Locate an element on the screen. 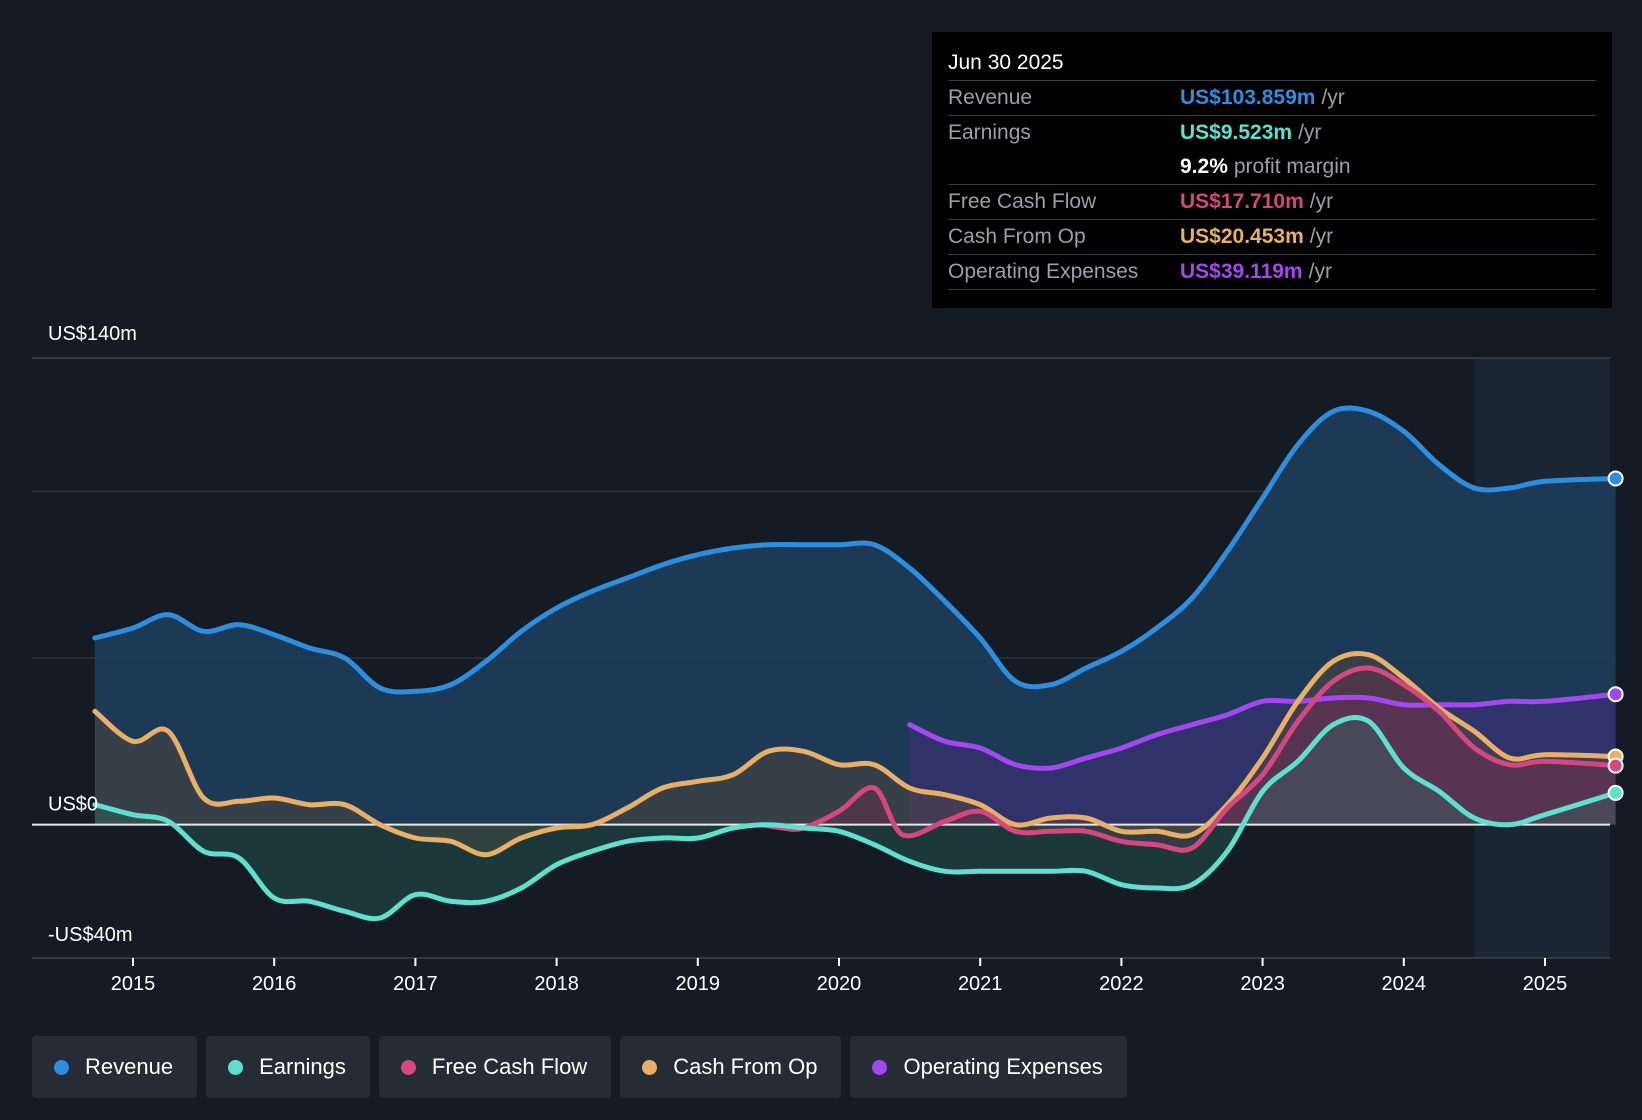 The height and width of the screenshot is (1120, 1642). tooltip-date: Jun 30 2025 is located at coordinates (1272, 63).